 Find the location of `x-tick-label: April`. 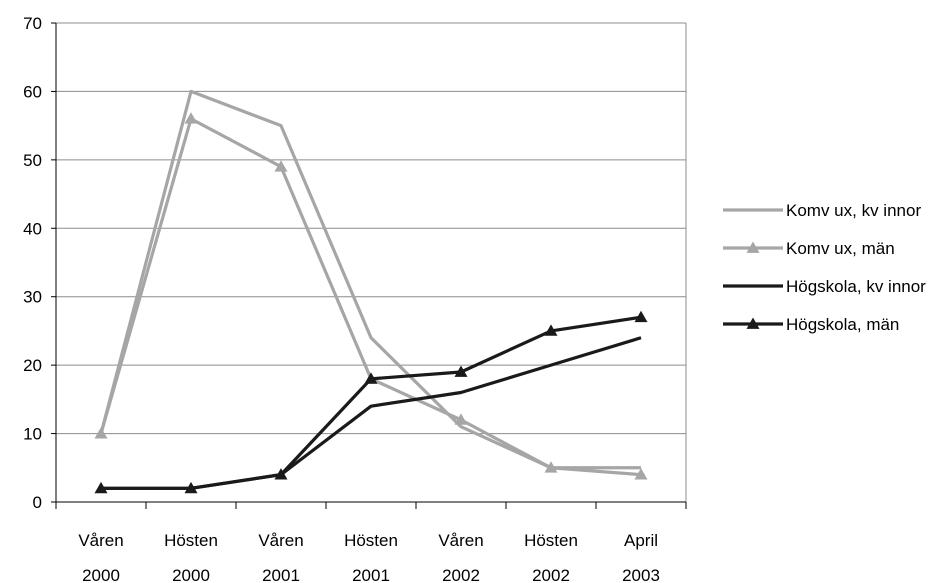

x-tick-label: April is located at coordinates (641, 540).